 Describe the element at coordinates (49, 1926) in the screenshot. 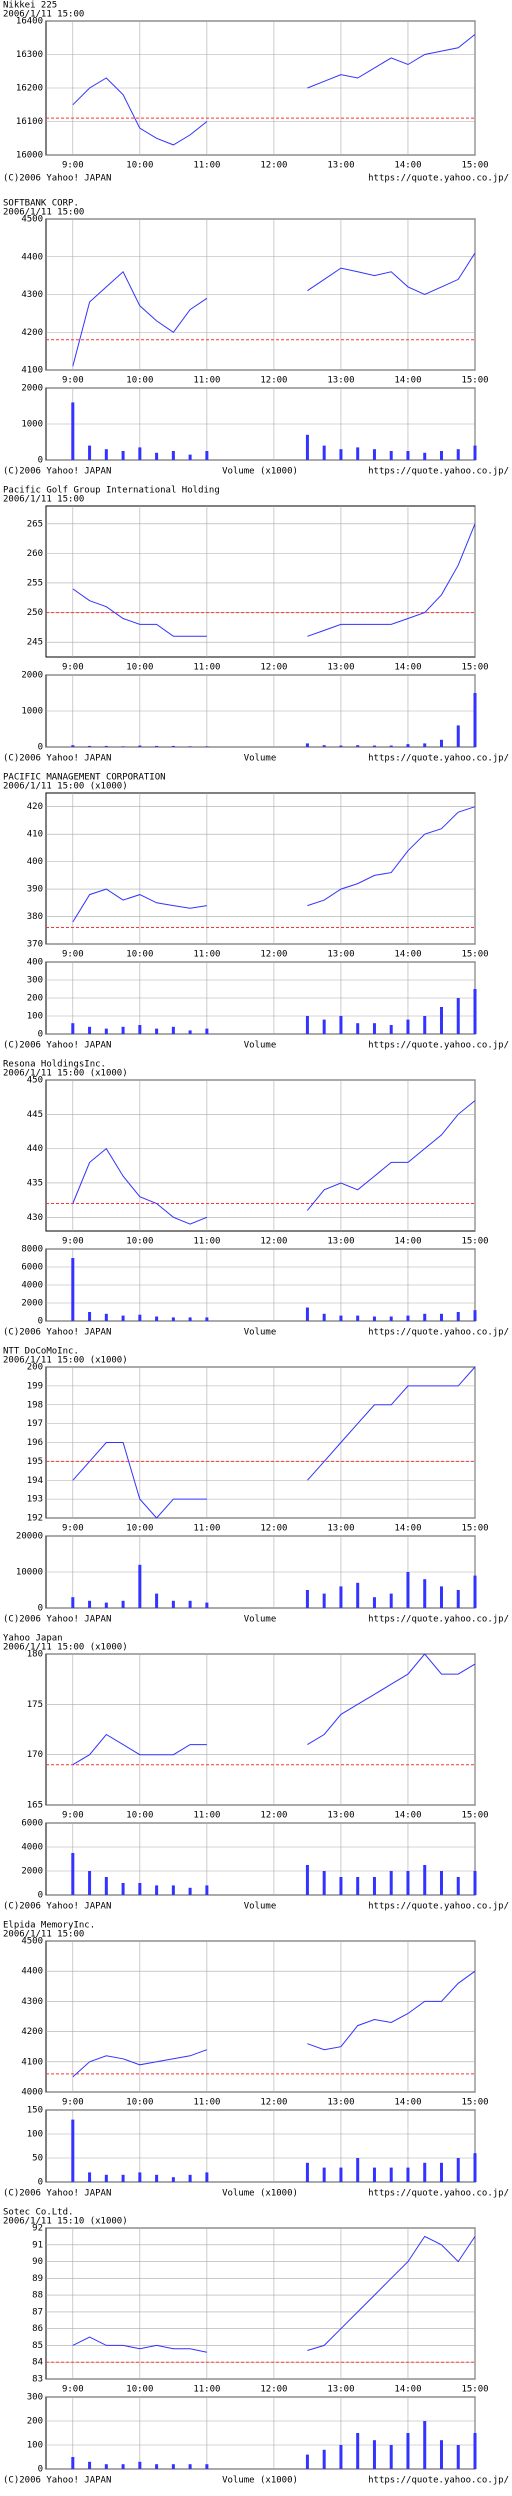

I see `chart-title: Elpida MemoryInc.` at that location.